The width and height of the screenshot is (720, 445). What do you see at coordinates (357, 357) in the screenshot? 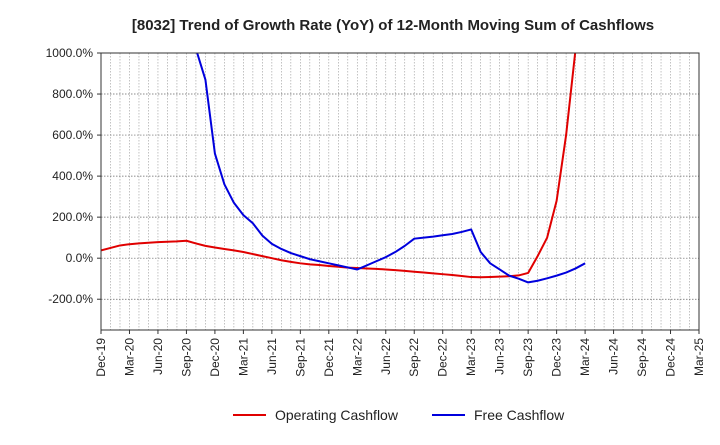
I see `x-tick-label: Mar-22` at bounding box center [357, 357].